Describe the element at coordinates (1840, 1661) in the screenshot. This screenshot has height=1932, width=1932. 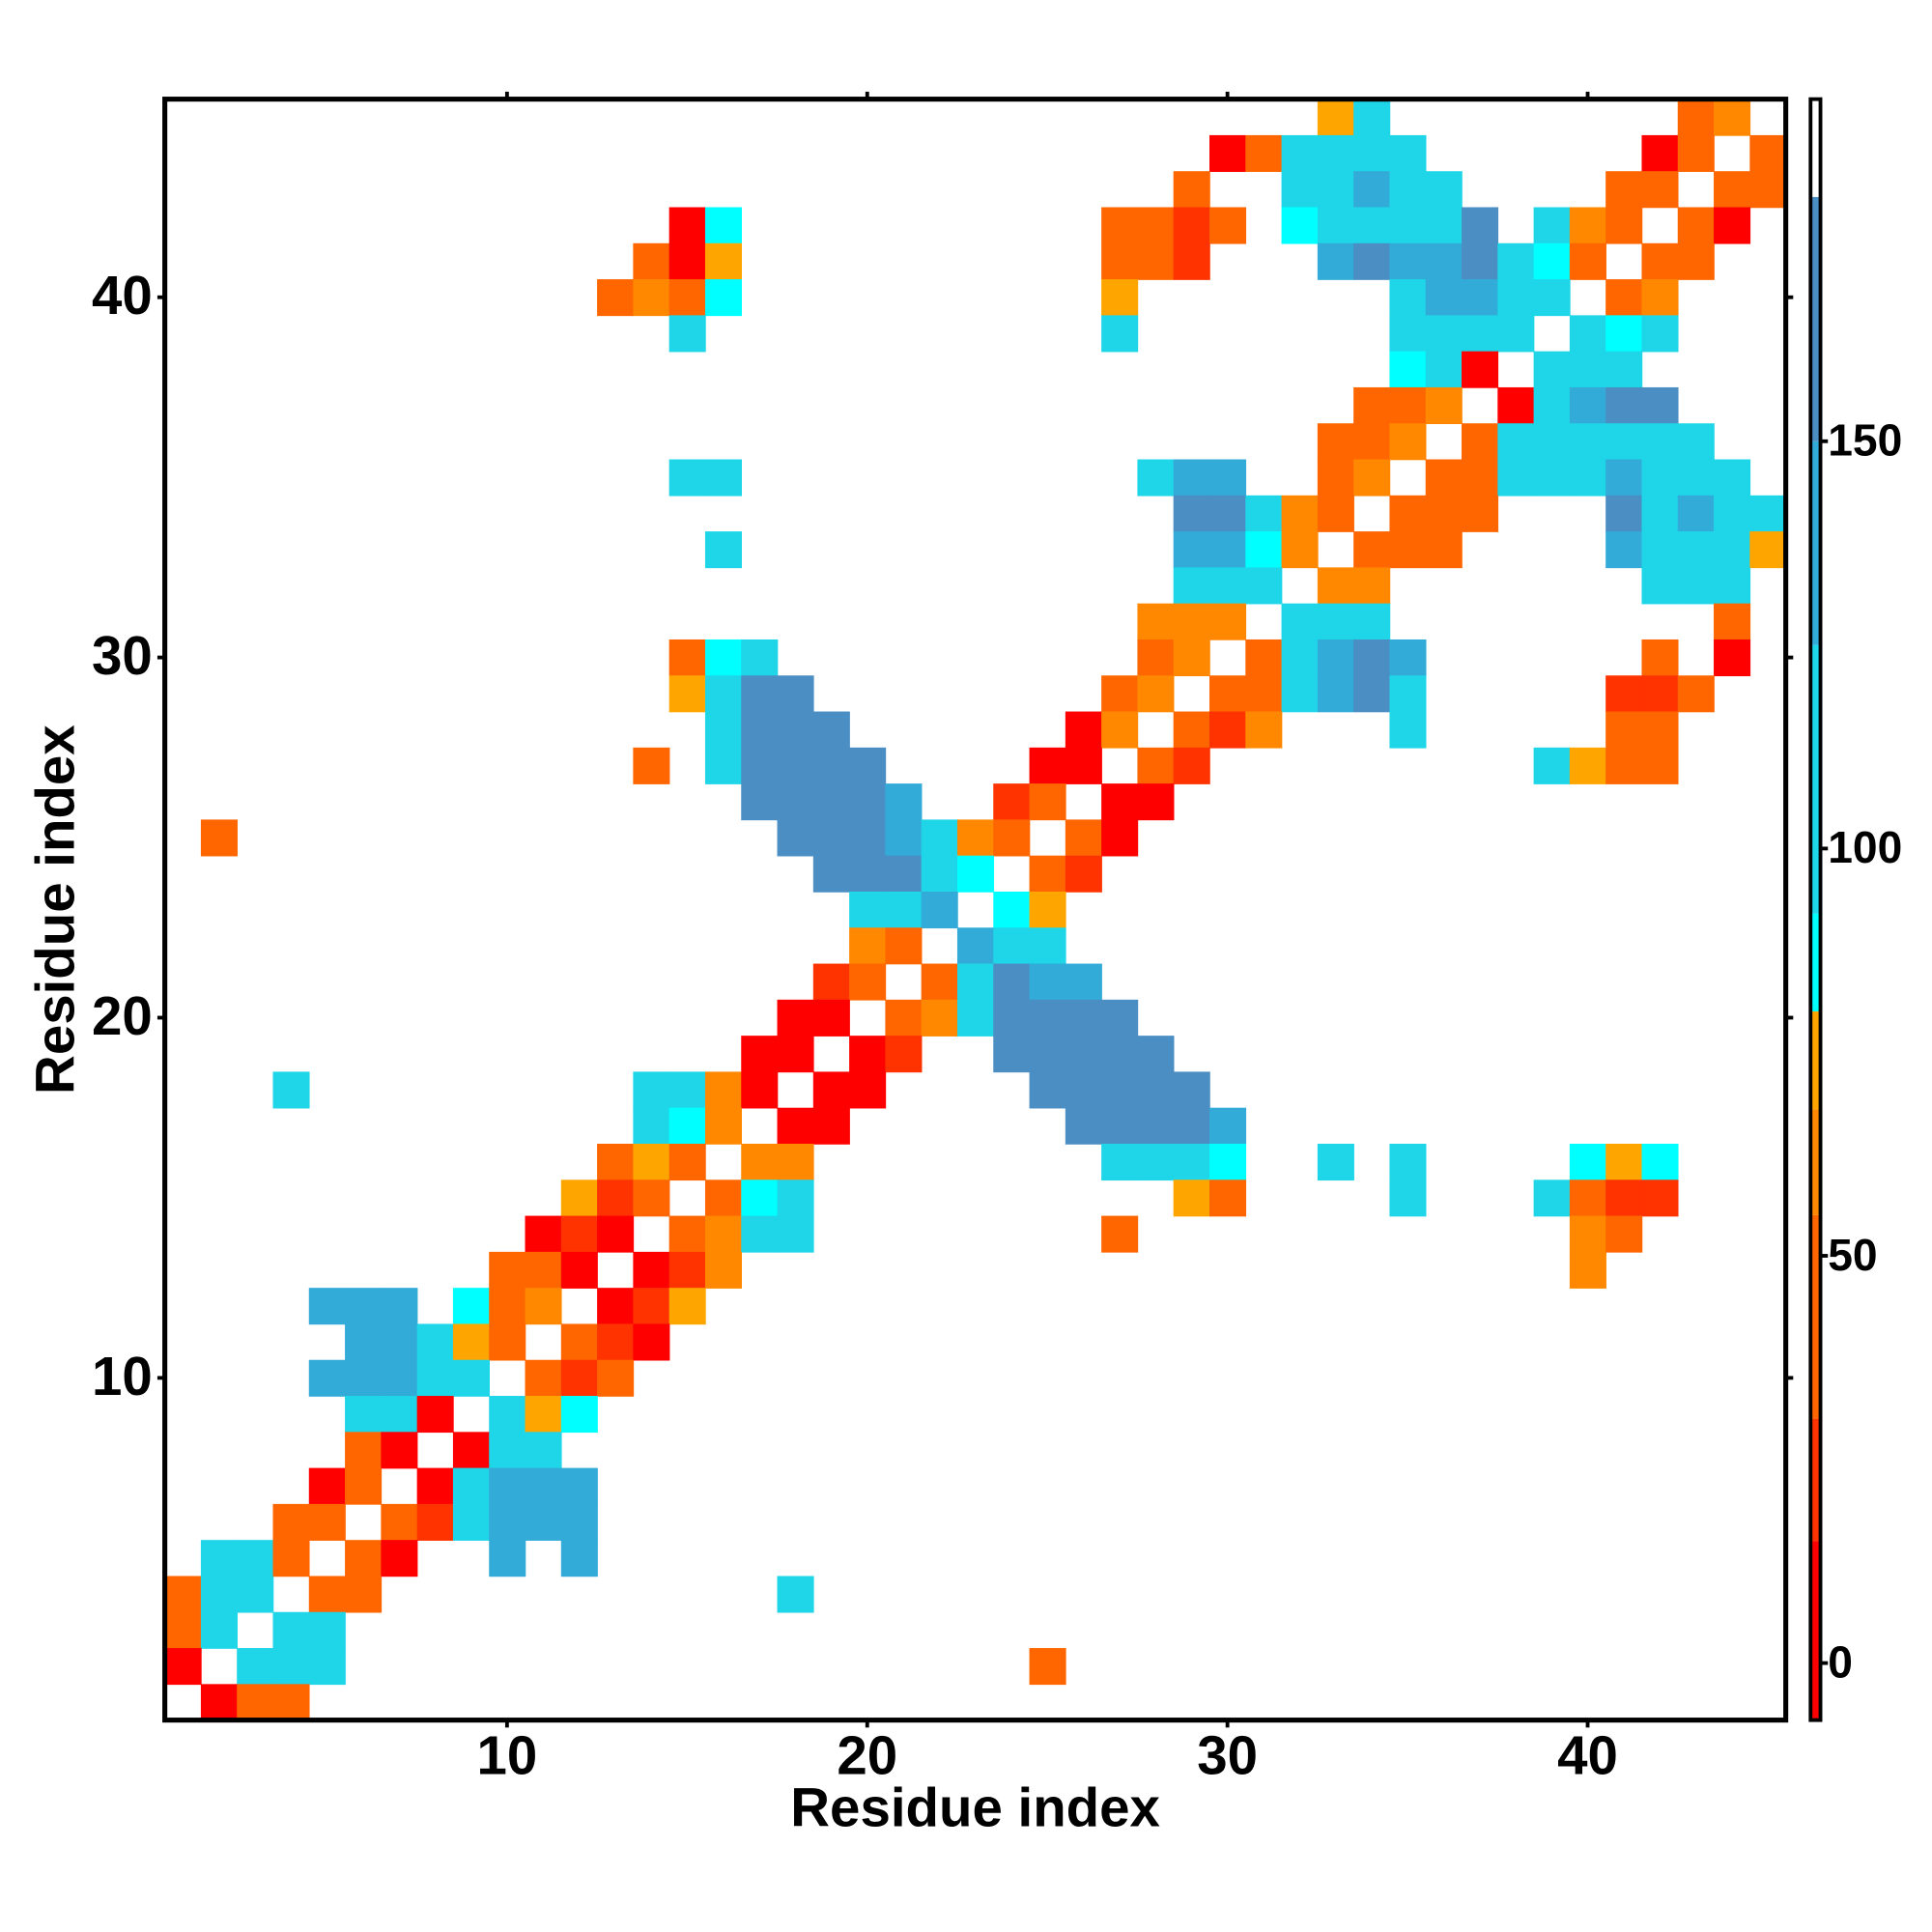
I see `colorbar-tick-label: 0` at that location.